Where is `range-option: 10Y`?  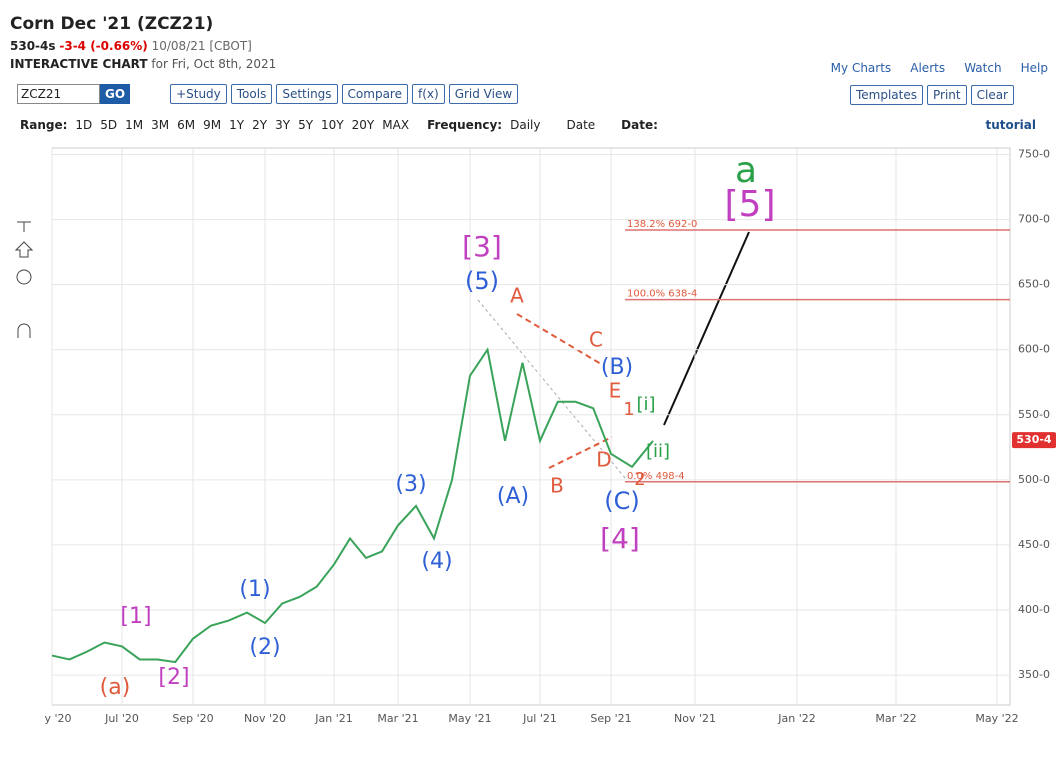 range-option: 10Y is located at coordinates (332, 125).